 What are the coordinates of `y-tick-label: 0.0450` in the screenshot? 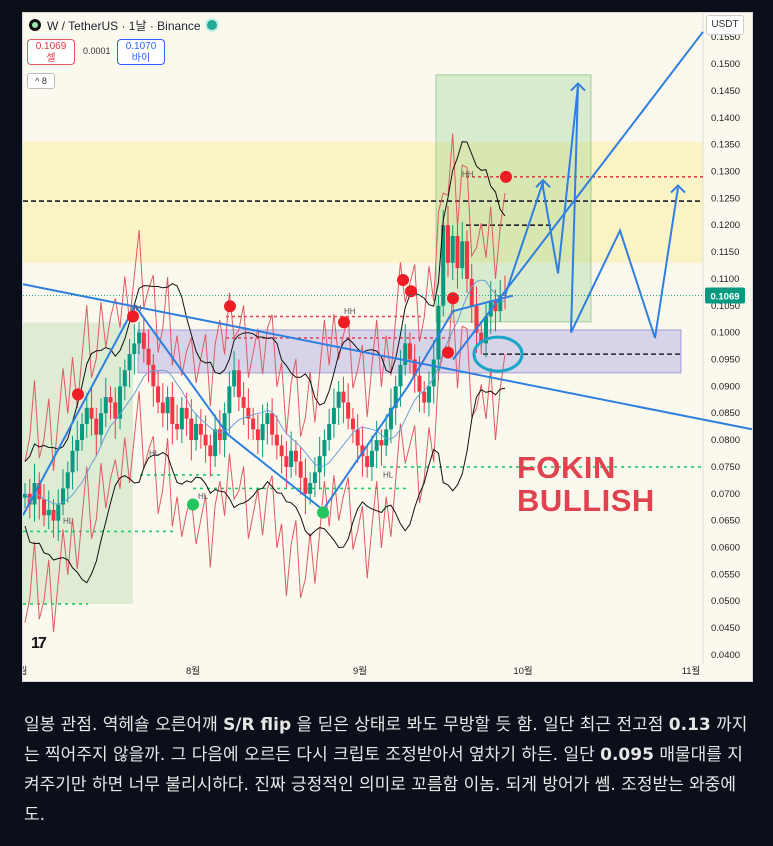 It's located at (725, 628).